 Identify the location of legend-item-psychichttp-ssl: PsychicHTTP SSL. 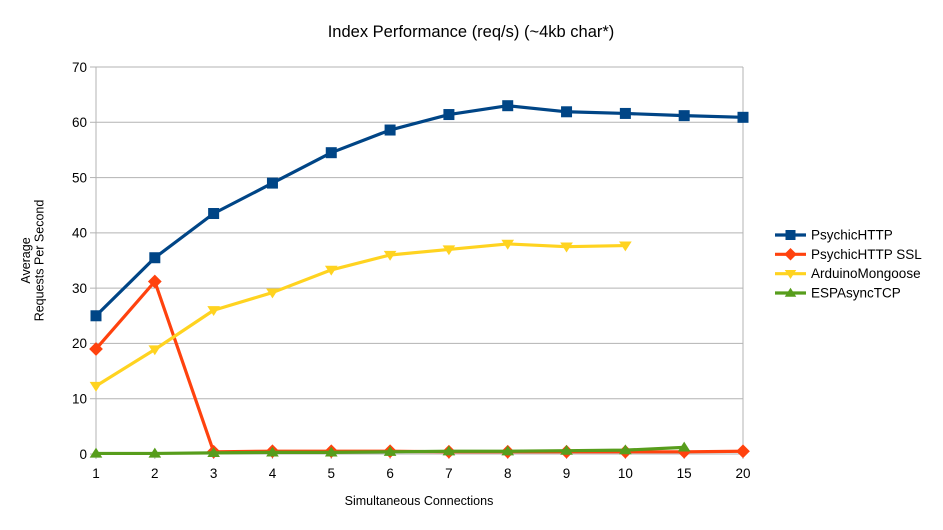
(848, 254).